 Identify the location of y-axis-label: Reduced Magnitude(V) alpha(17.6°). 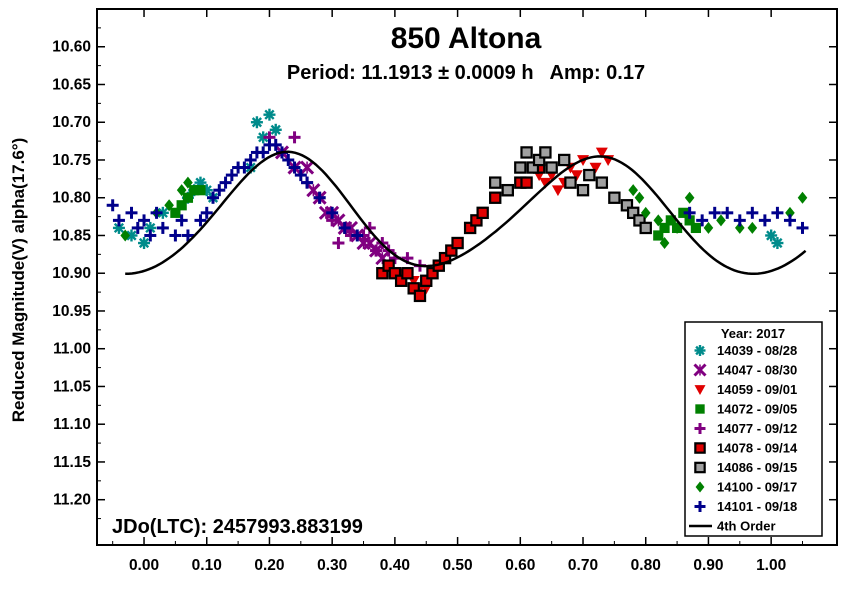
(18, 280).